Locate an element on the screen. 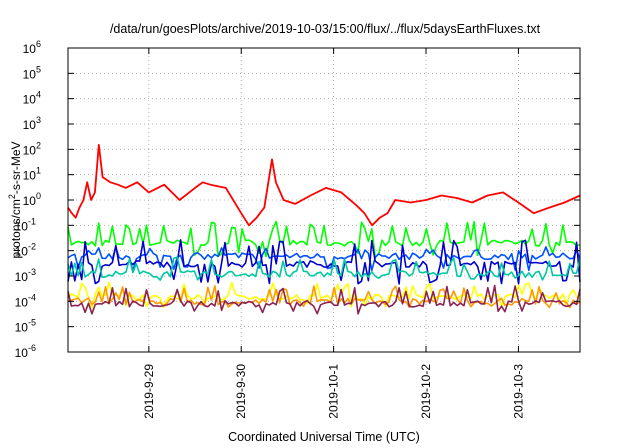  y-tick-label: 10⁻⁵ is located at coordinates (25, 326).